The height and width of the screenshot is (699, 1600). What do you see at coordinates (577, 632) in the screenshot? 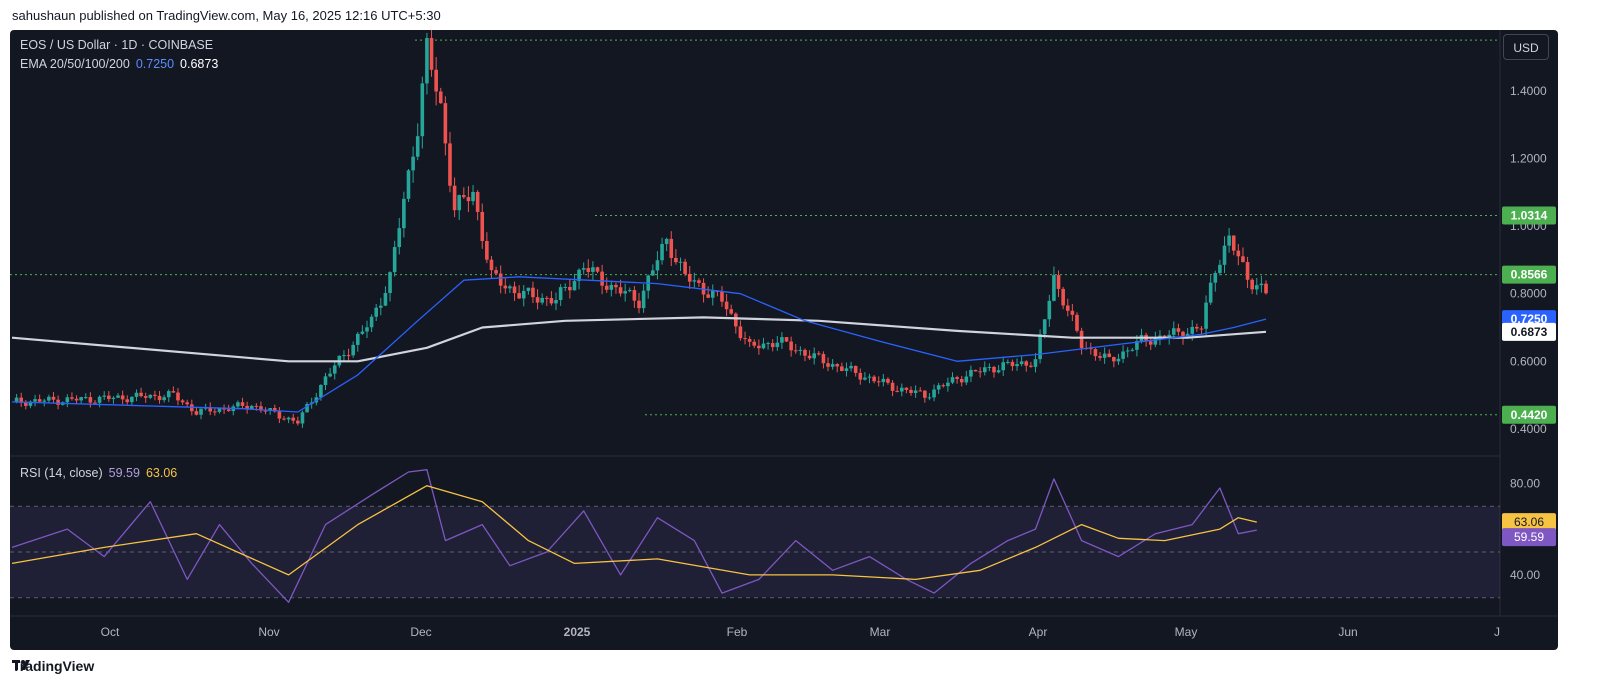
I see `time-tick-label: 2025` at bounding box center [577, 632].